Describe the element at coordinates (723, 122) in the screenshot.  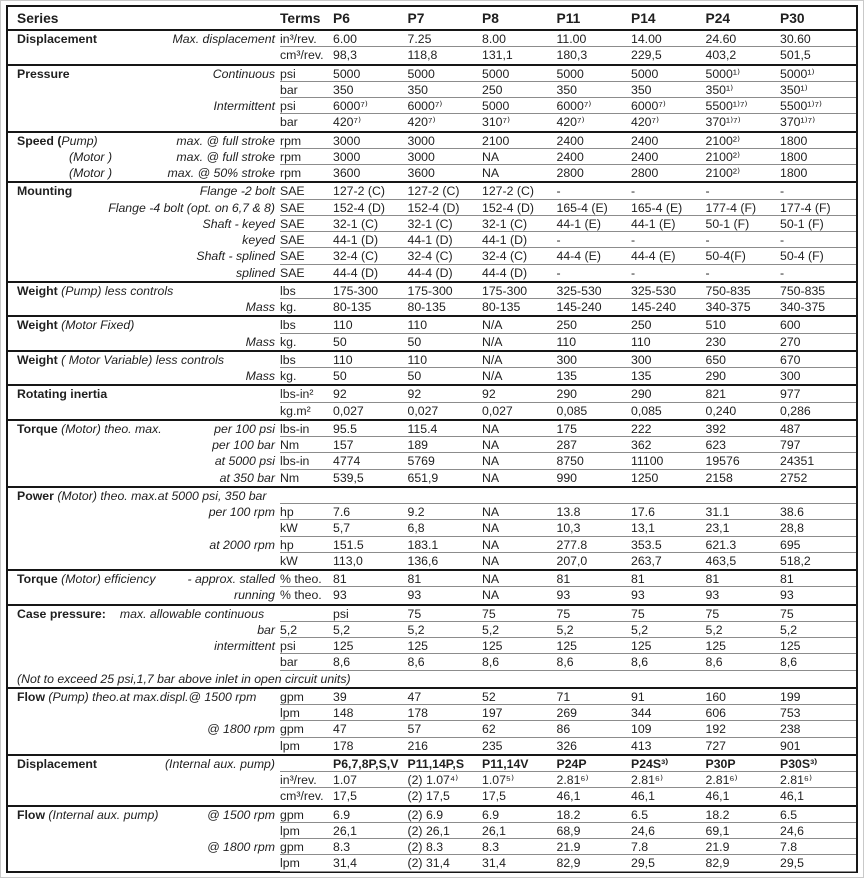
I see `value-cell: 370¹⁾⁷⁾` at that location.